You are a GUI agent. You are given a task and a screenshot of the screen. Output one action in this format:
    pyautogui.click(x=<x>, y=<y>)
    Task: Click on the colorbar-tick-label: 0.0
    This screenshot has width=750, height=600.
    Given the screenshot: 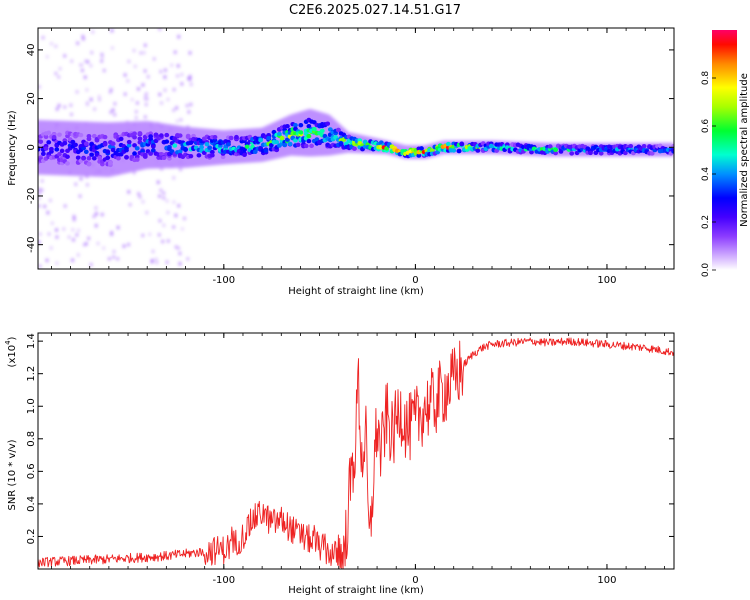 What is the action you would take?
    pyautogui.click(x=706, y=270)
    